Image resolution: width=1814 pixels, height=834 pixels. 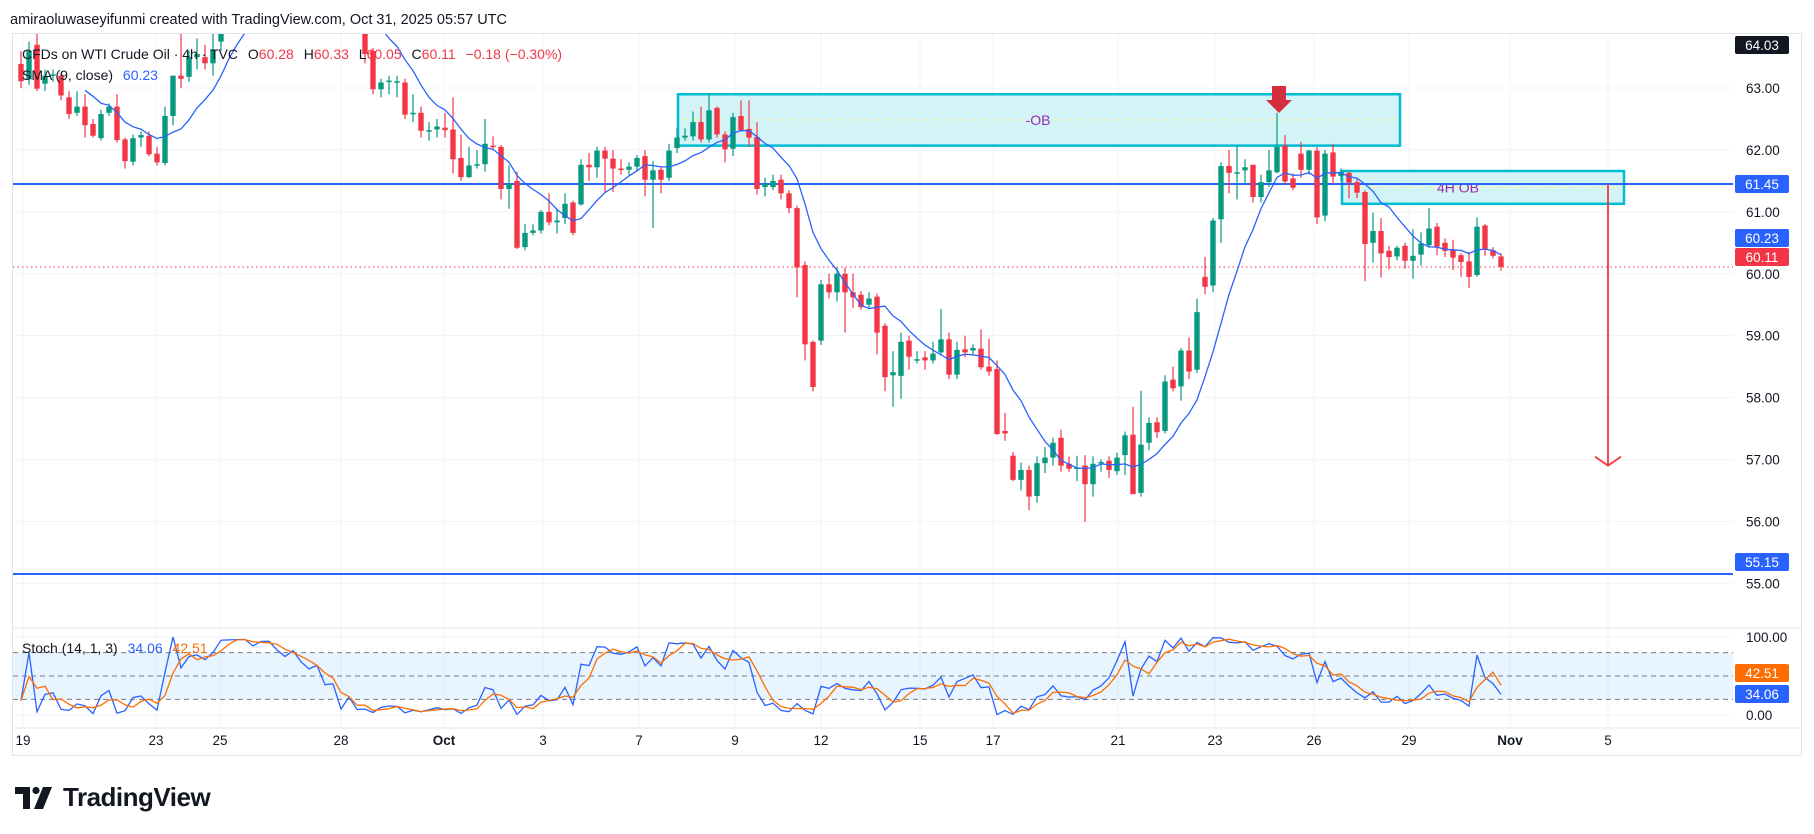 I want to click on price-axis-label: 63.00, so click(x=1763, y=88).